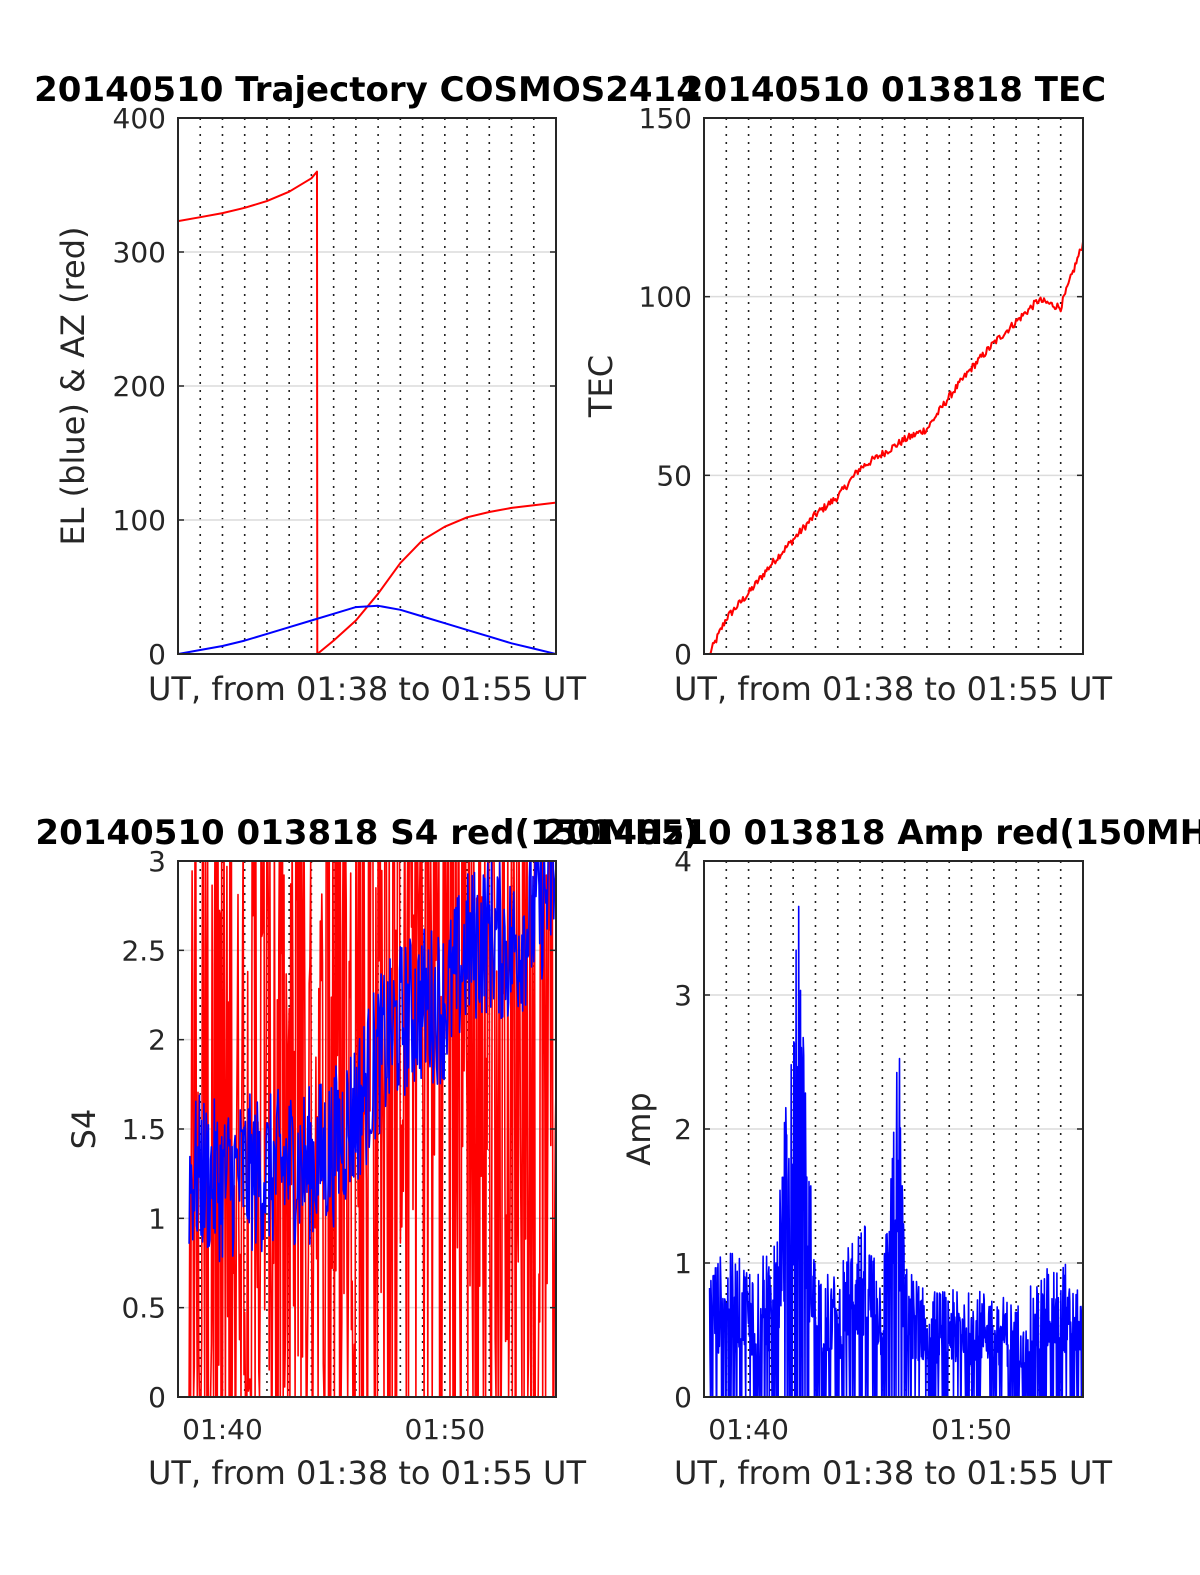 The height and width of the screenshot is (1575, 1200). What do you see at coordinates (157, 1040) in the screenshot?
I see `p3-ytick-label: 2` at bounding box center [157, 1040].